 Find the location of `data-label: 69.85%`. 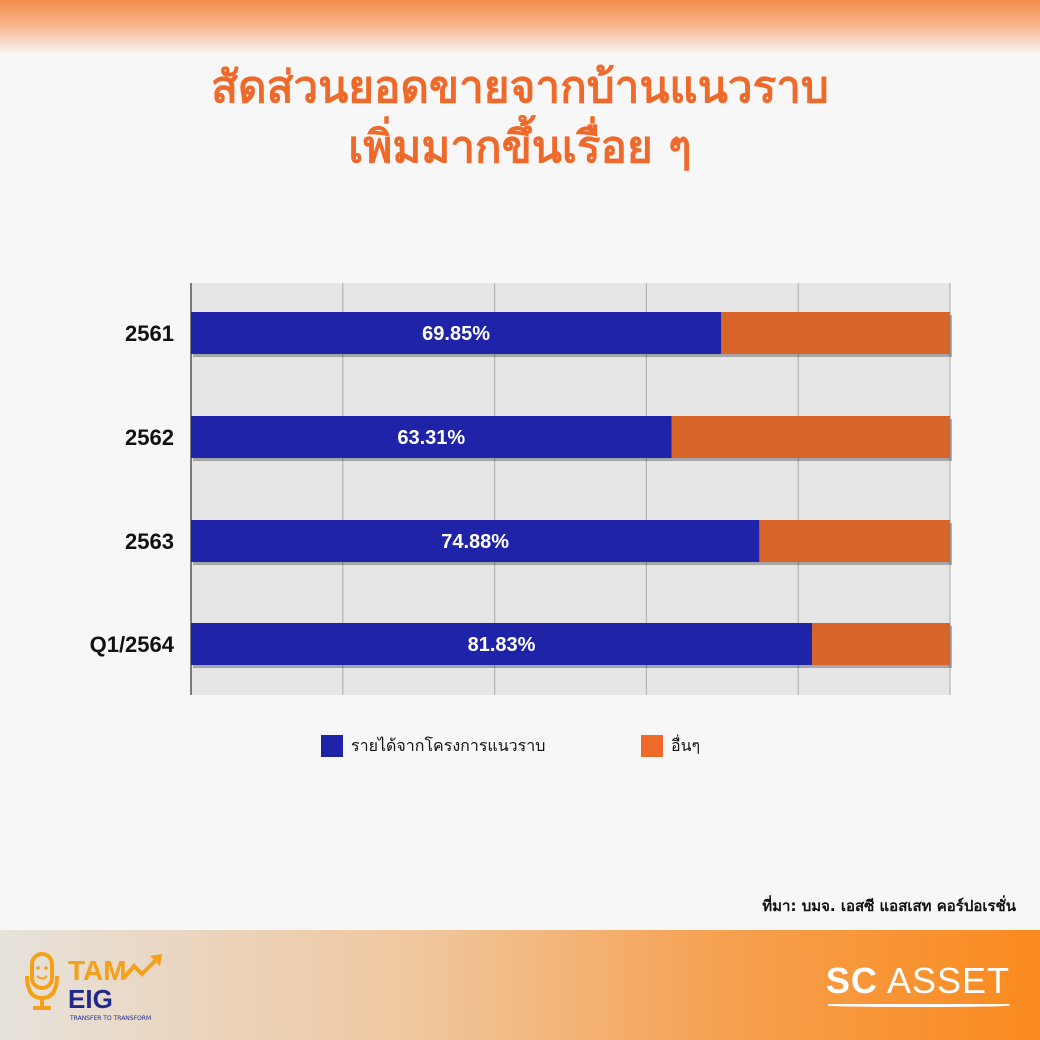

data-label: 69.85% is located at coordinates (456, 334).